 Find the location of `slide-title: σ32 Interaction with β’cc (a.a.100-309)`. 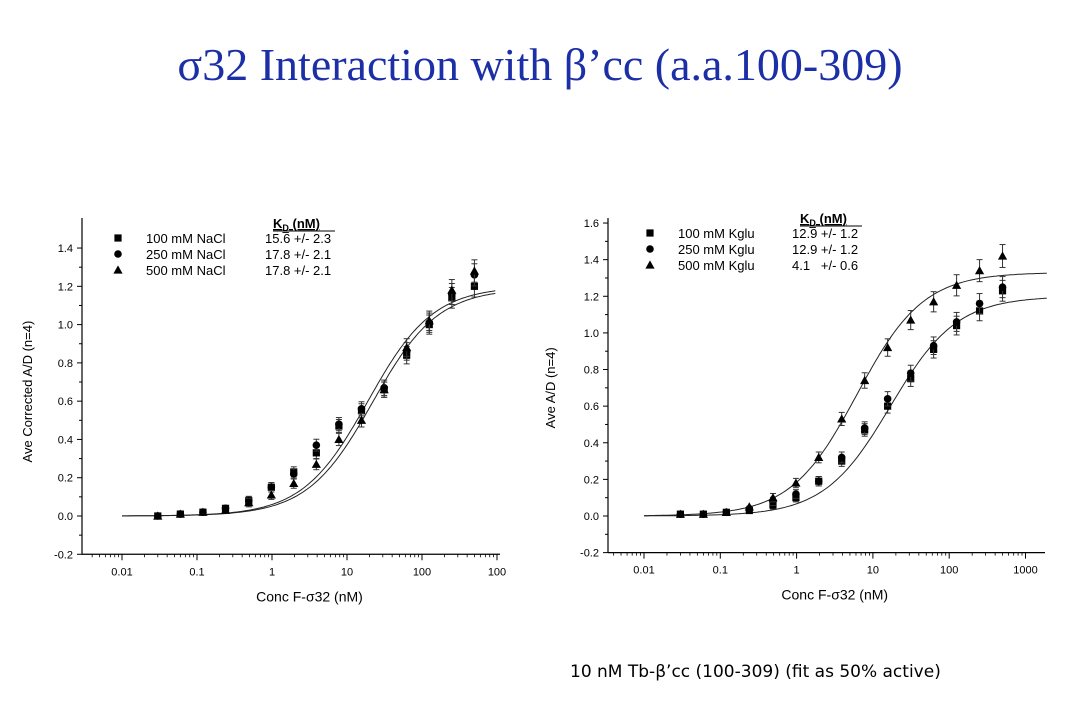

slide-title: σ32 Interaction with β’cc (a.a.100-309) is located at coordinates (540, 64).